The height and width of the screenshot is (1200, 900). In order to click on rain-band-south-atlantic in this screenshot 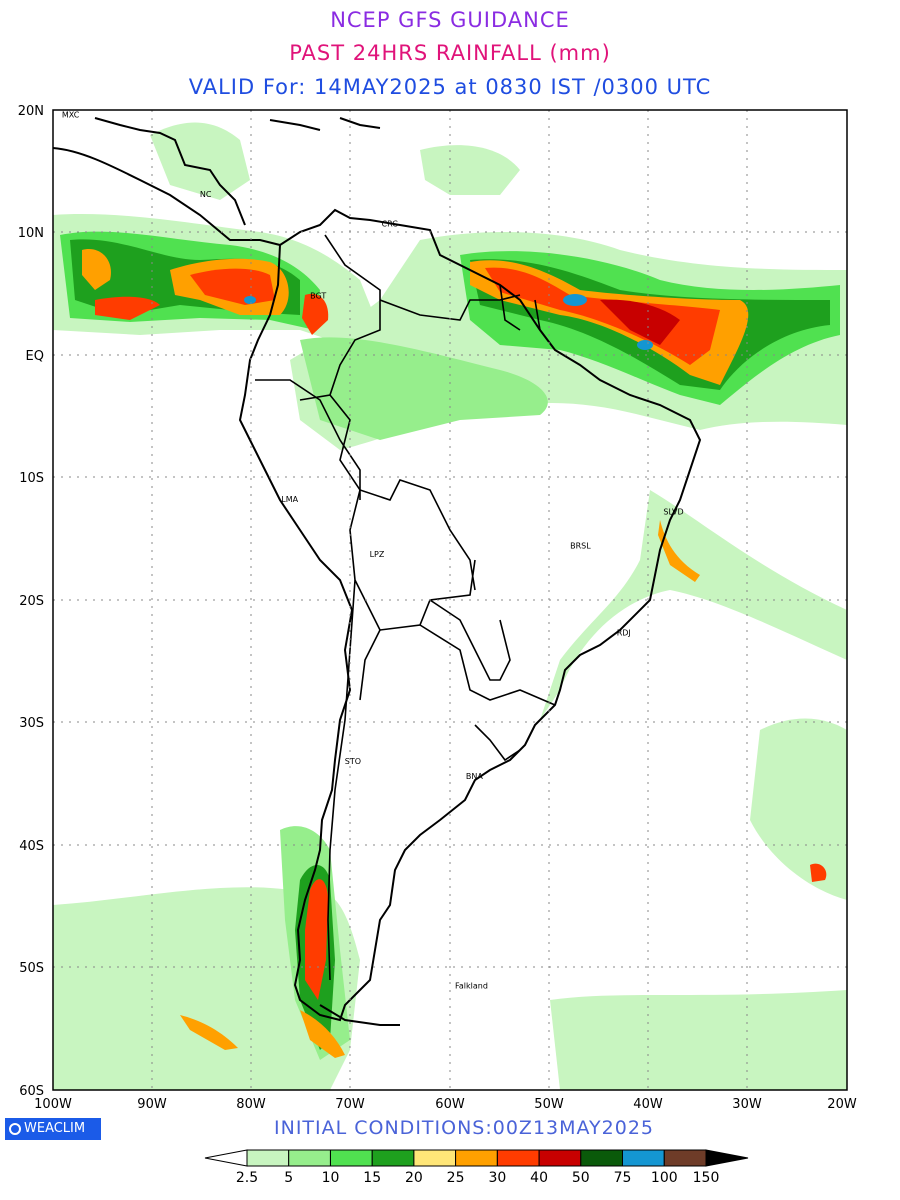, I will do `click(798, 809)`.